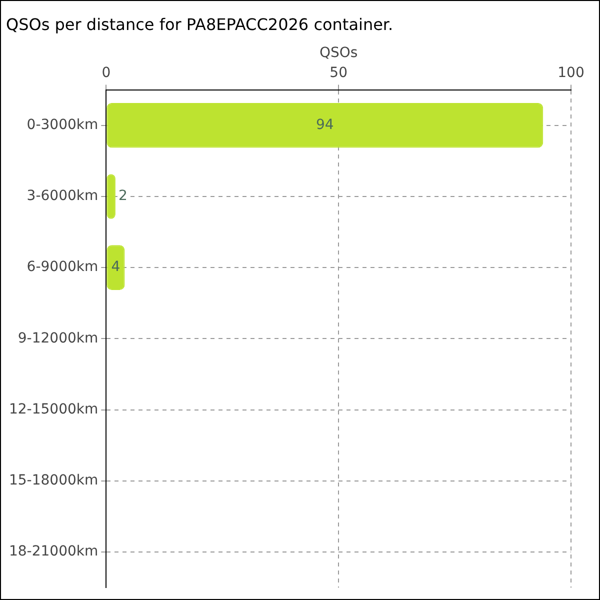 Image resolution: width=600 pixels, height=600 pixels. I want to click on x-tick-label: 50, so click(339, 73).